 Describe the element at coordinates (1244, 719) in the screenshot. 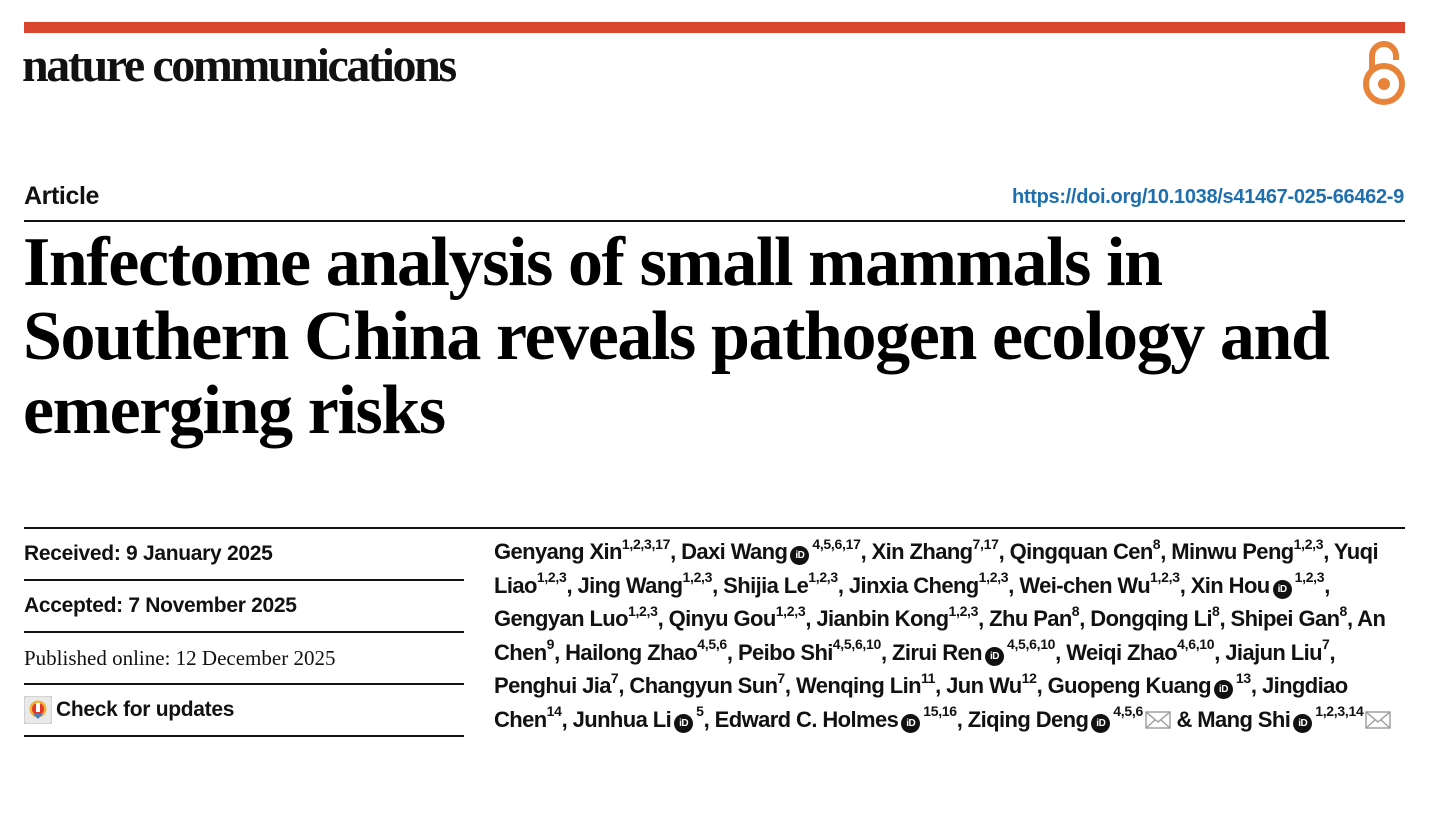

I see `author-name: Mang Shi` at that location.